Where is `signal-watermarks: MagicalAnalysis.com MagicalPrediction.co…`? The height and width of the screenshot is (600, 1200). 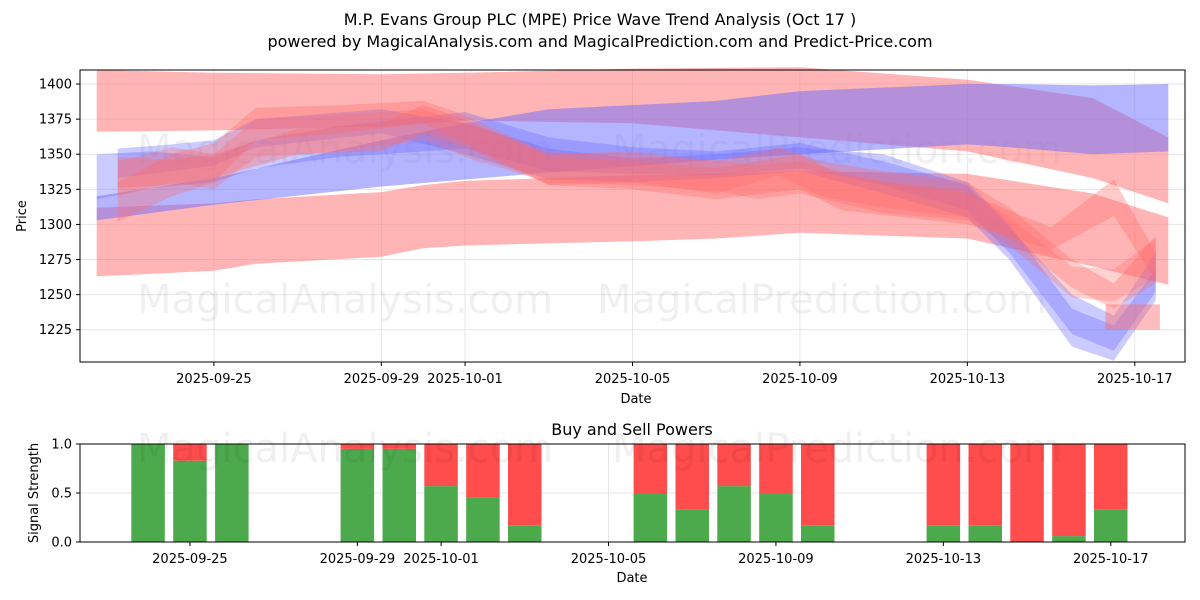 signal-watermarks: MagicalAnalysis.com MagicalPrediction.co… is located at coordinates (599, 449).